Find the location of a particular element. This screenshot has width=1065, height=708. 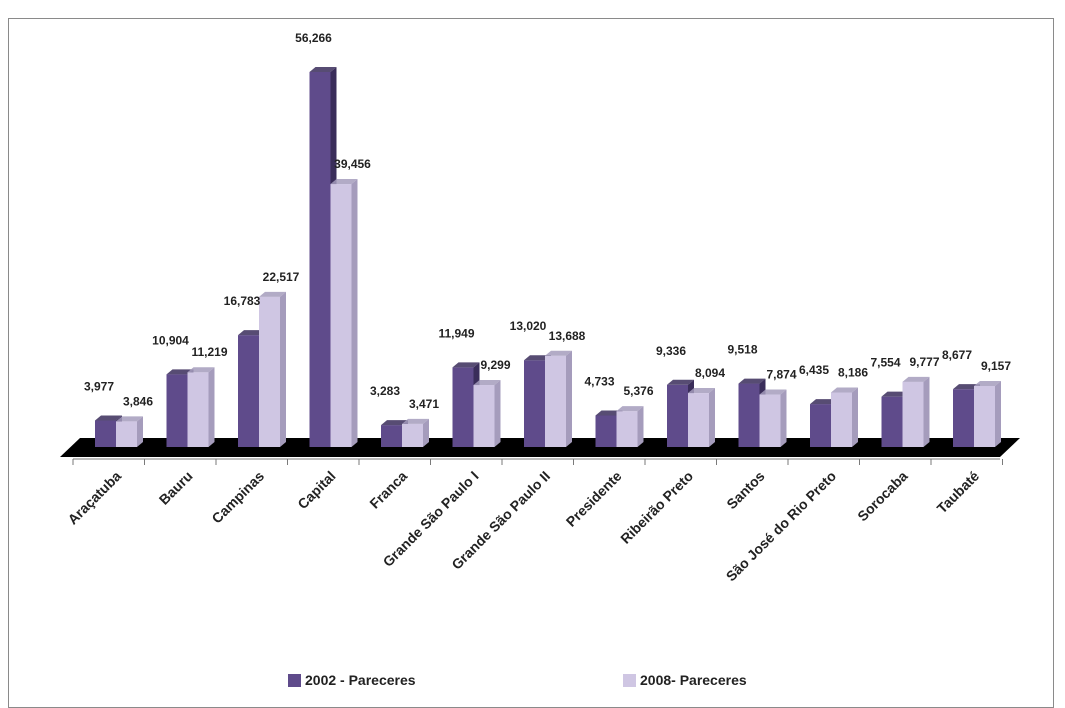

x-tick-label: Santos is located at coordinates (745, 490).